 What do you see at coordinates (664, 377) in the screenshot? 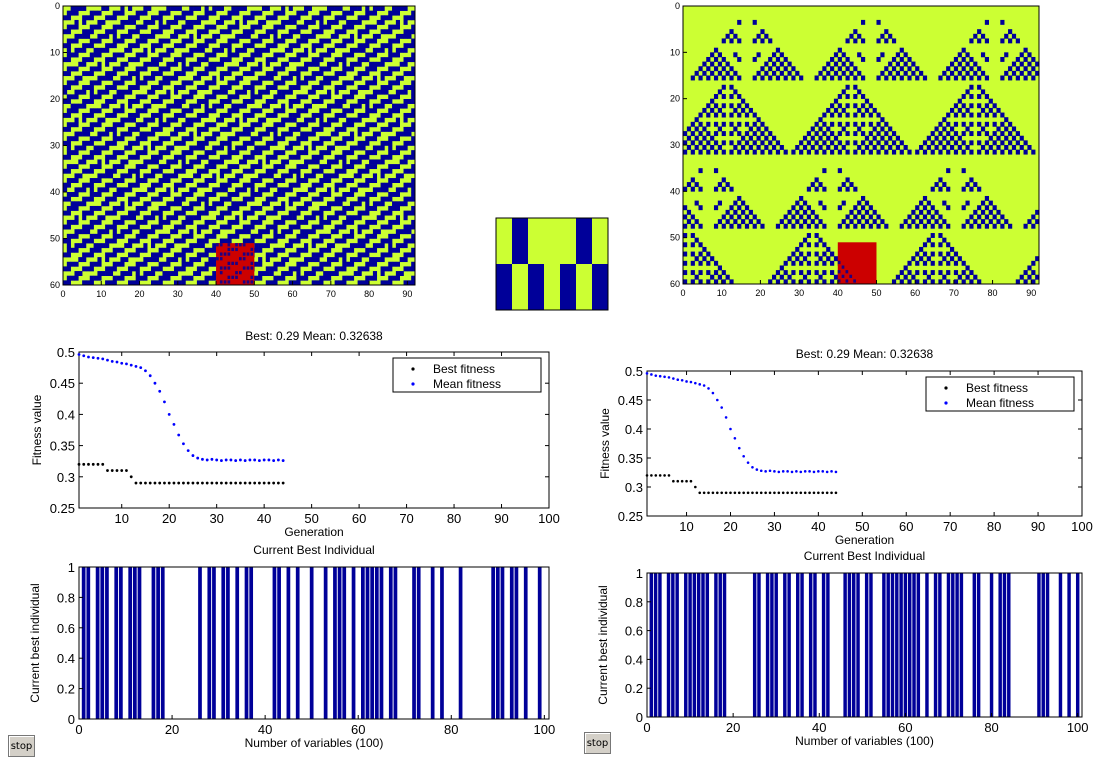
I see `fitness-right-mean-point` at bounding box center [664, 377].